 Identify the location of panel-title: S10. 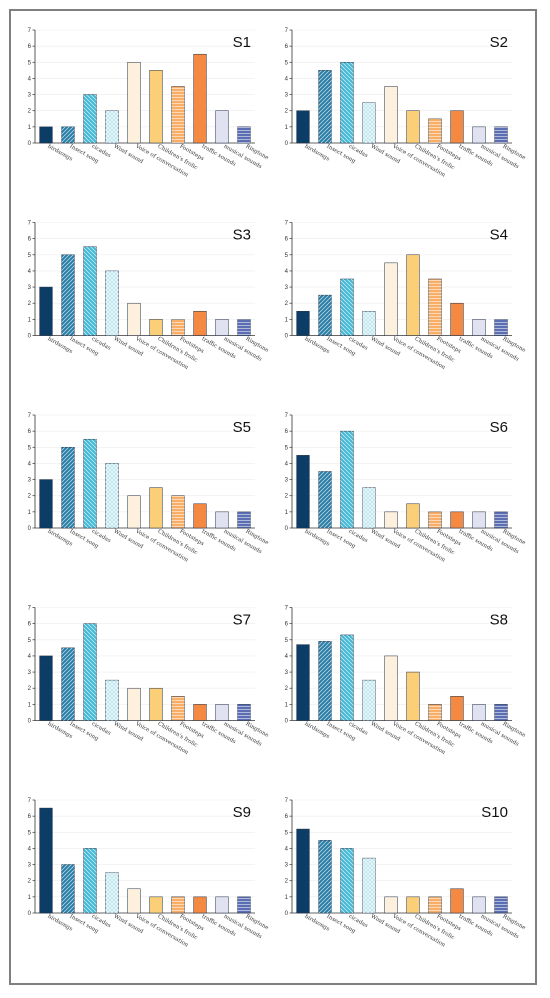
(494, 812).